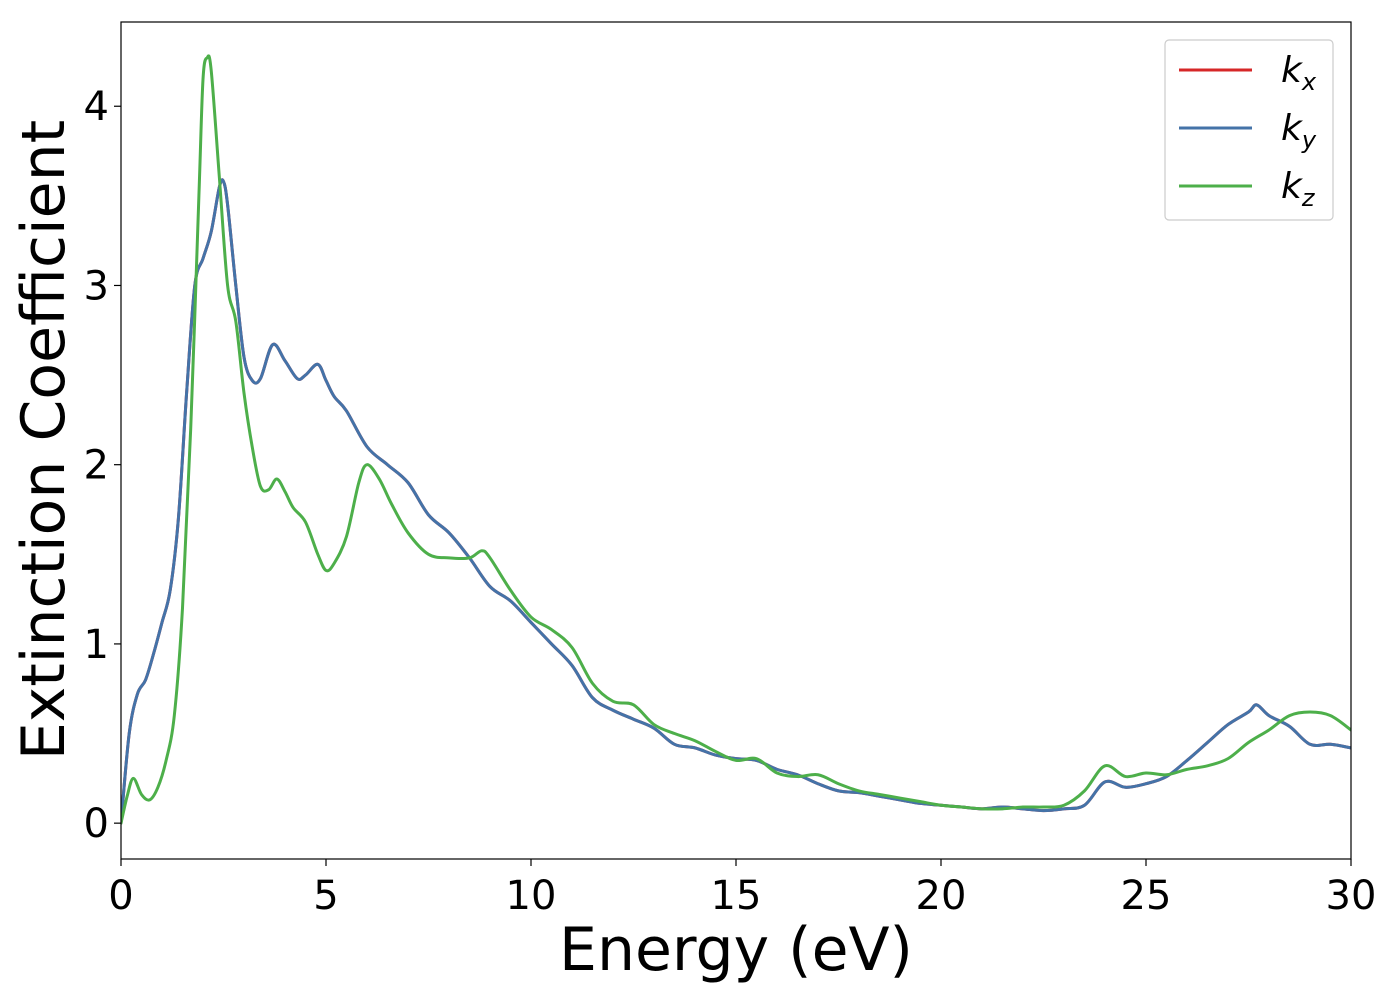 This screenshot has width=1400, height=1000. I want to click on y-tick-label: 3, so click(96, 286).